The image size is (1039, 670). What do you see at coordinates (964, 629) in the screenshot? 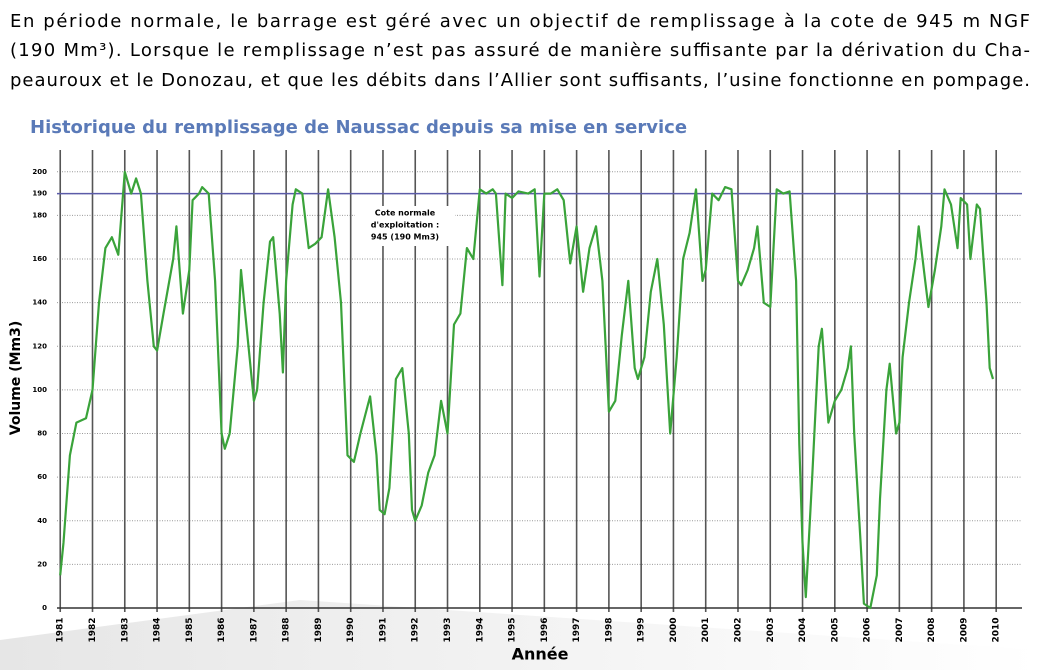
I see `x-tick-label: 2009` at bounding box center [964, 629].